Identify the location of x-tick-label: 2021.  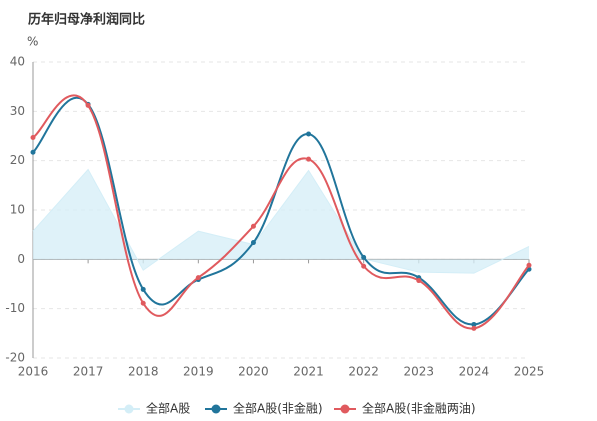
(308, 372).